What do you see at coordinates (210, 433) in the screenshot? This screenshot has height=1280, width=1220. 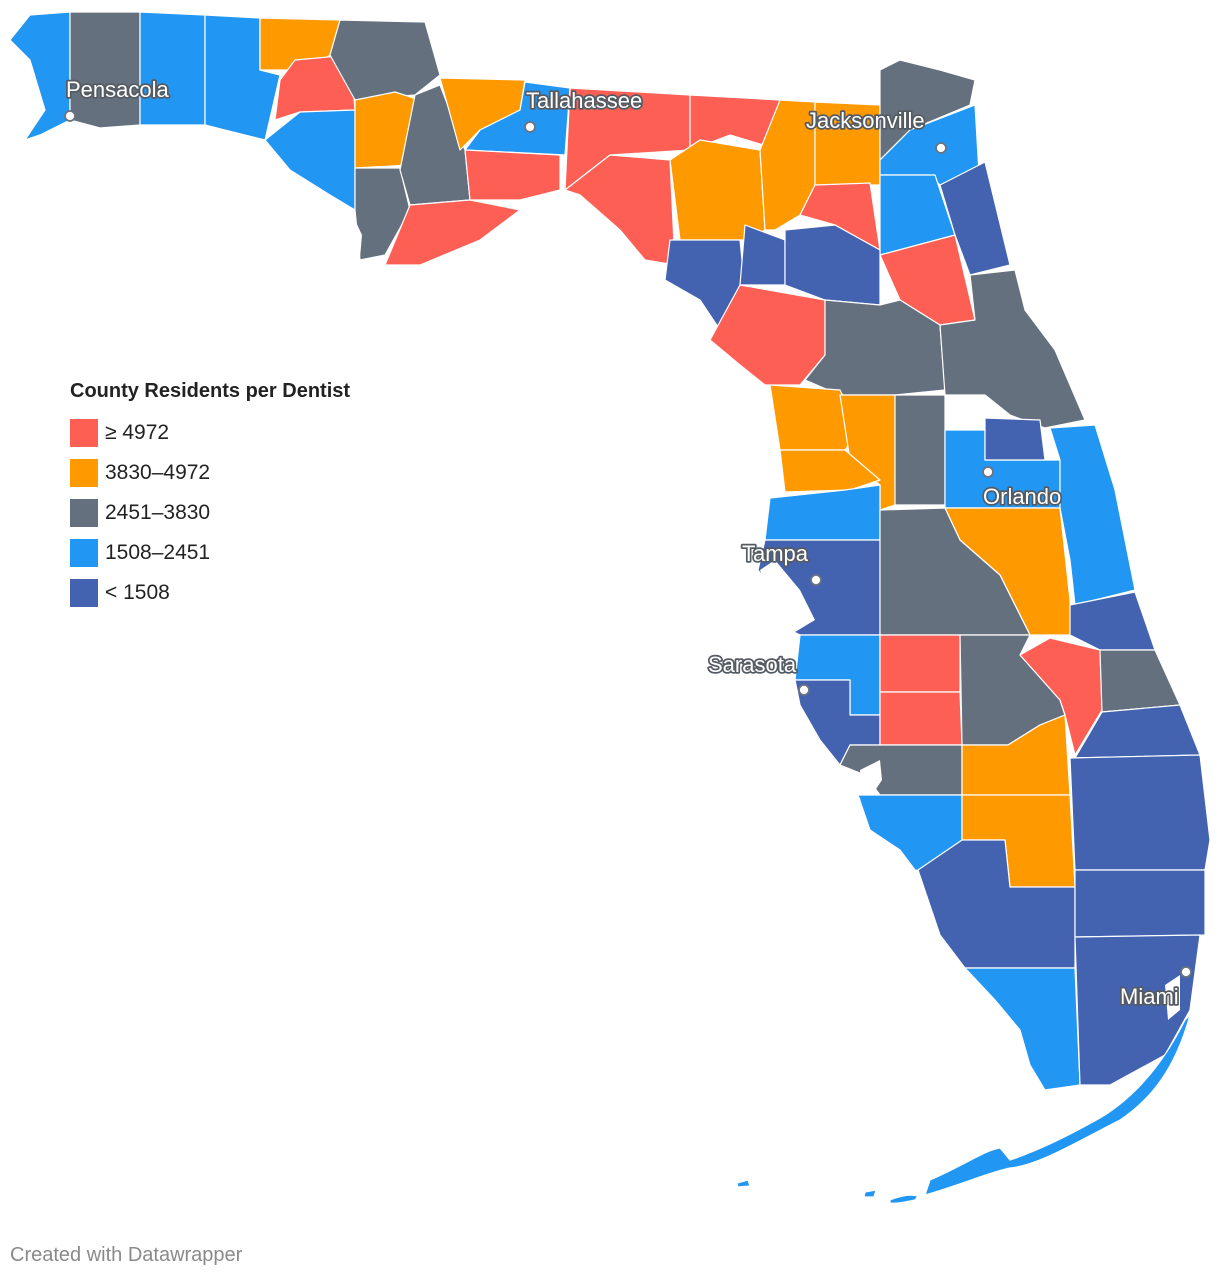 I see `legend-item: ≥ 4972` at bounding box center [210, 433].